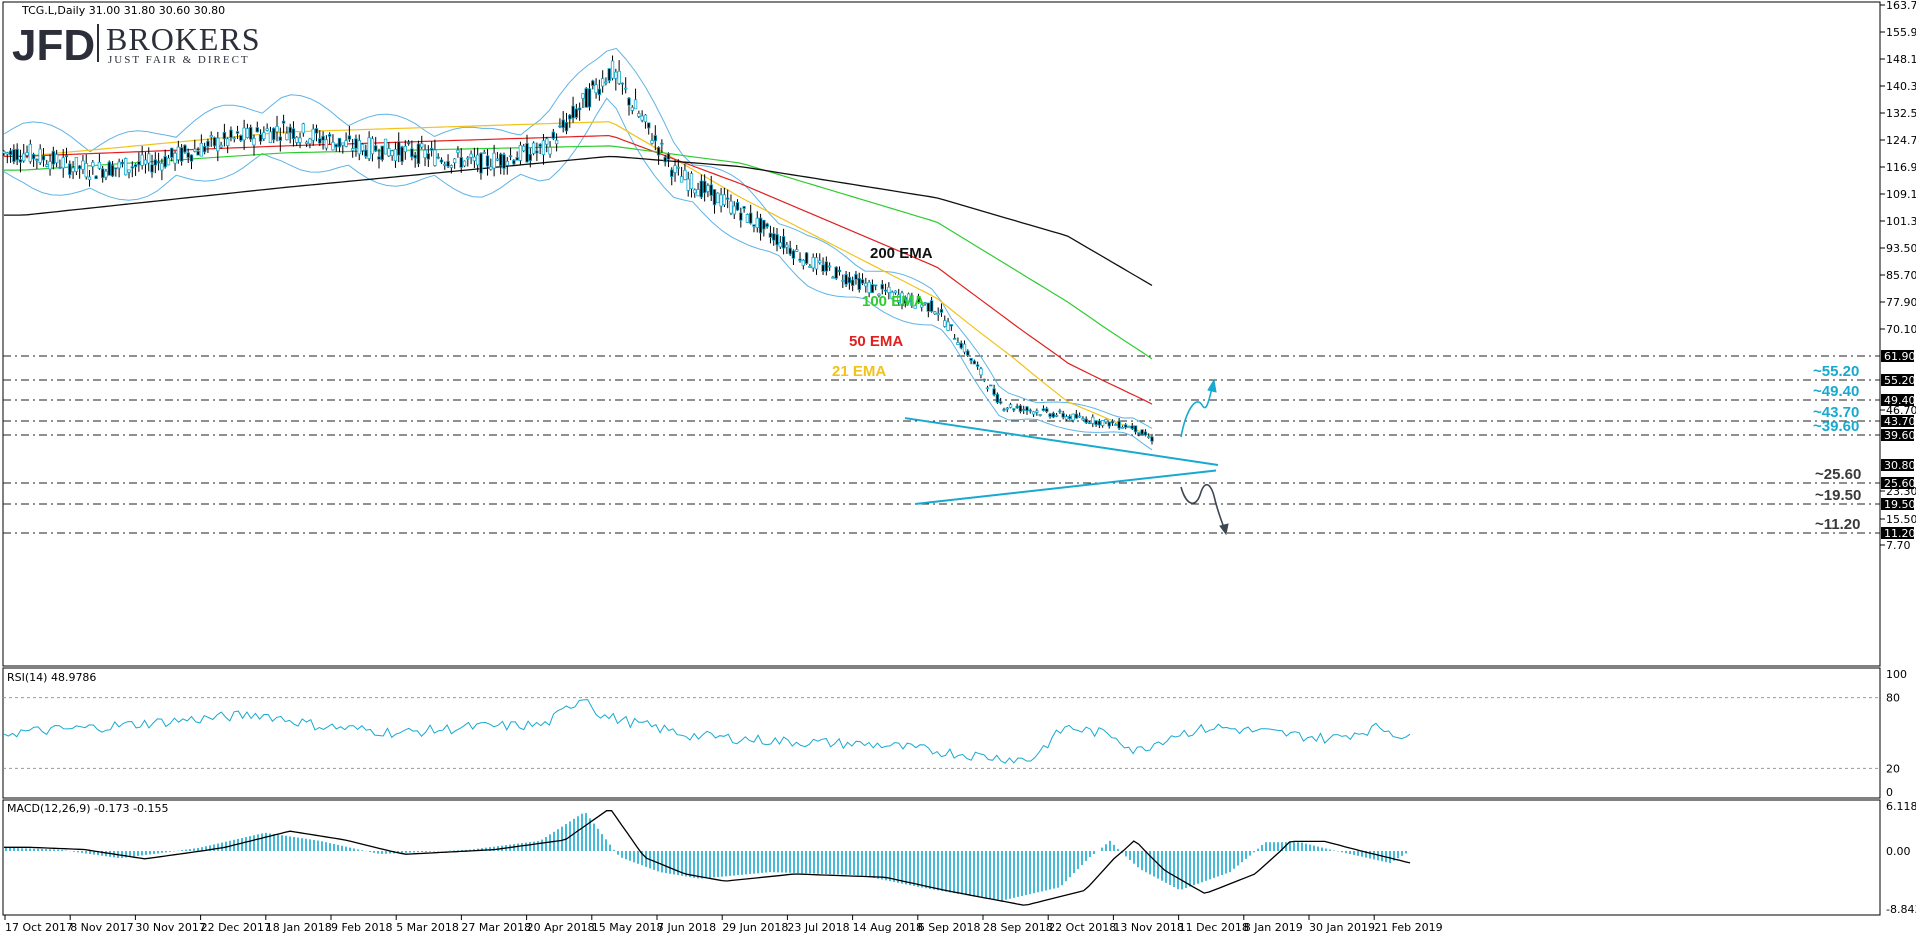  I want to click on price-tick-label: 124.70, so click(1901, 140).